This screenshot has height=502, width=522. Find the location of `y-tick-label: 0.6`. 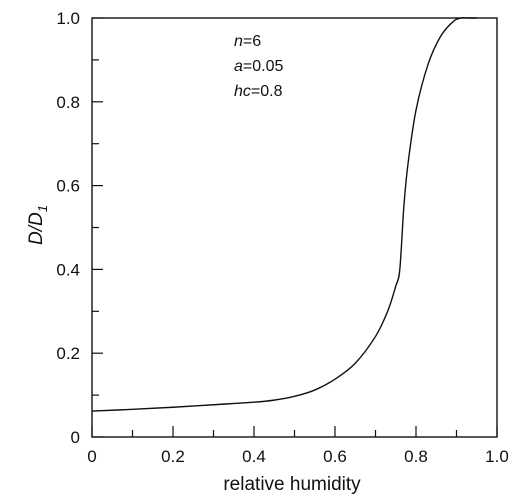

y-tick-label: 0.6 is located at coordinates (68, 186).